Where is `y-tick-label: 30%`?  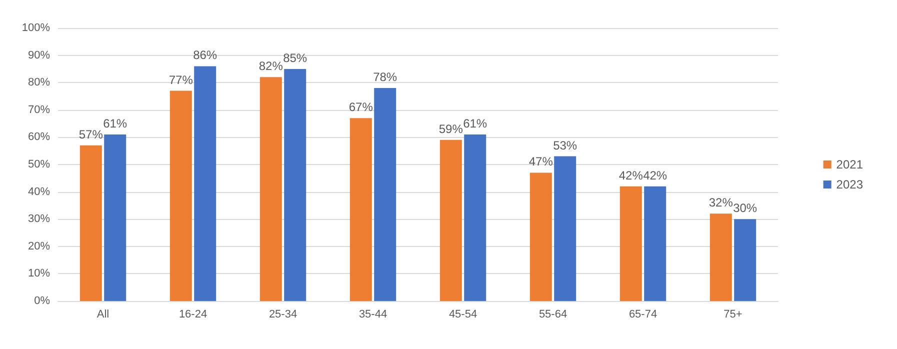 y-tick-label: 30% is located at coordinates (39, 219).